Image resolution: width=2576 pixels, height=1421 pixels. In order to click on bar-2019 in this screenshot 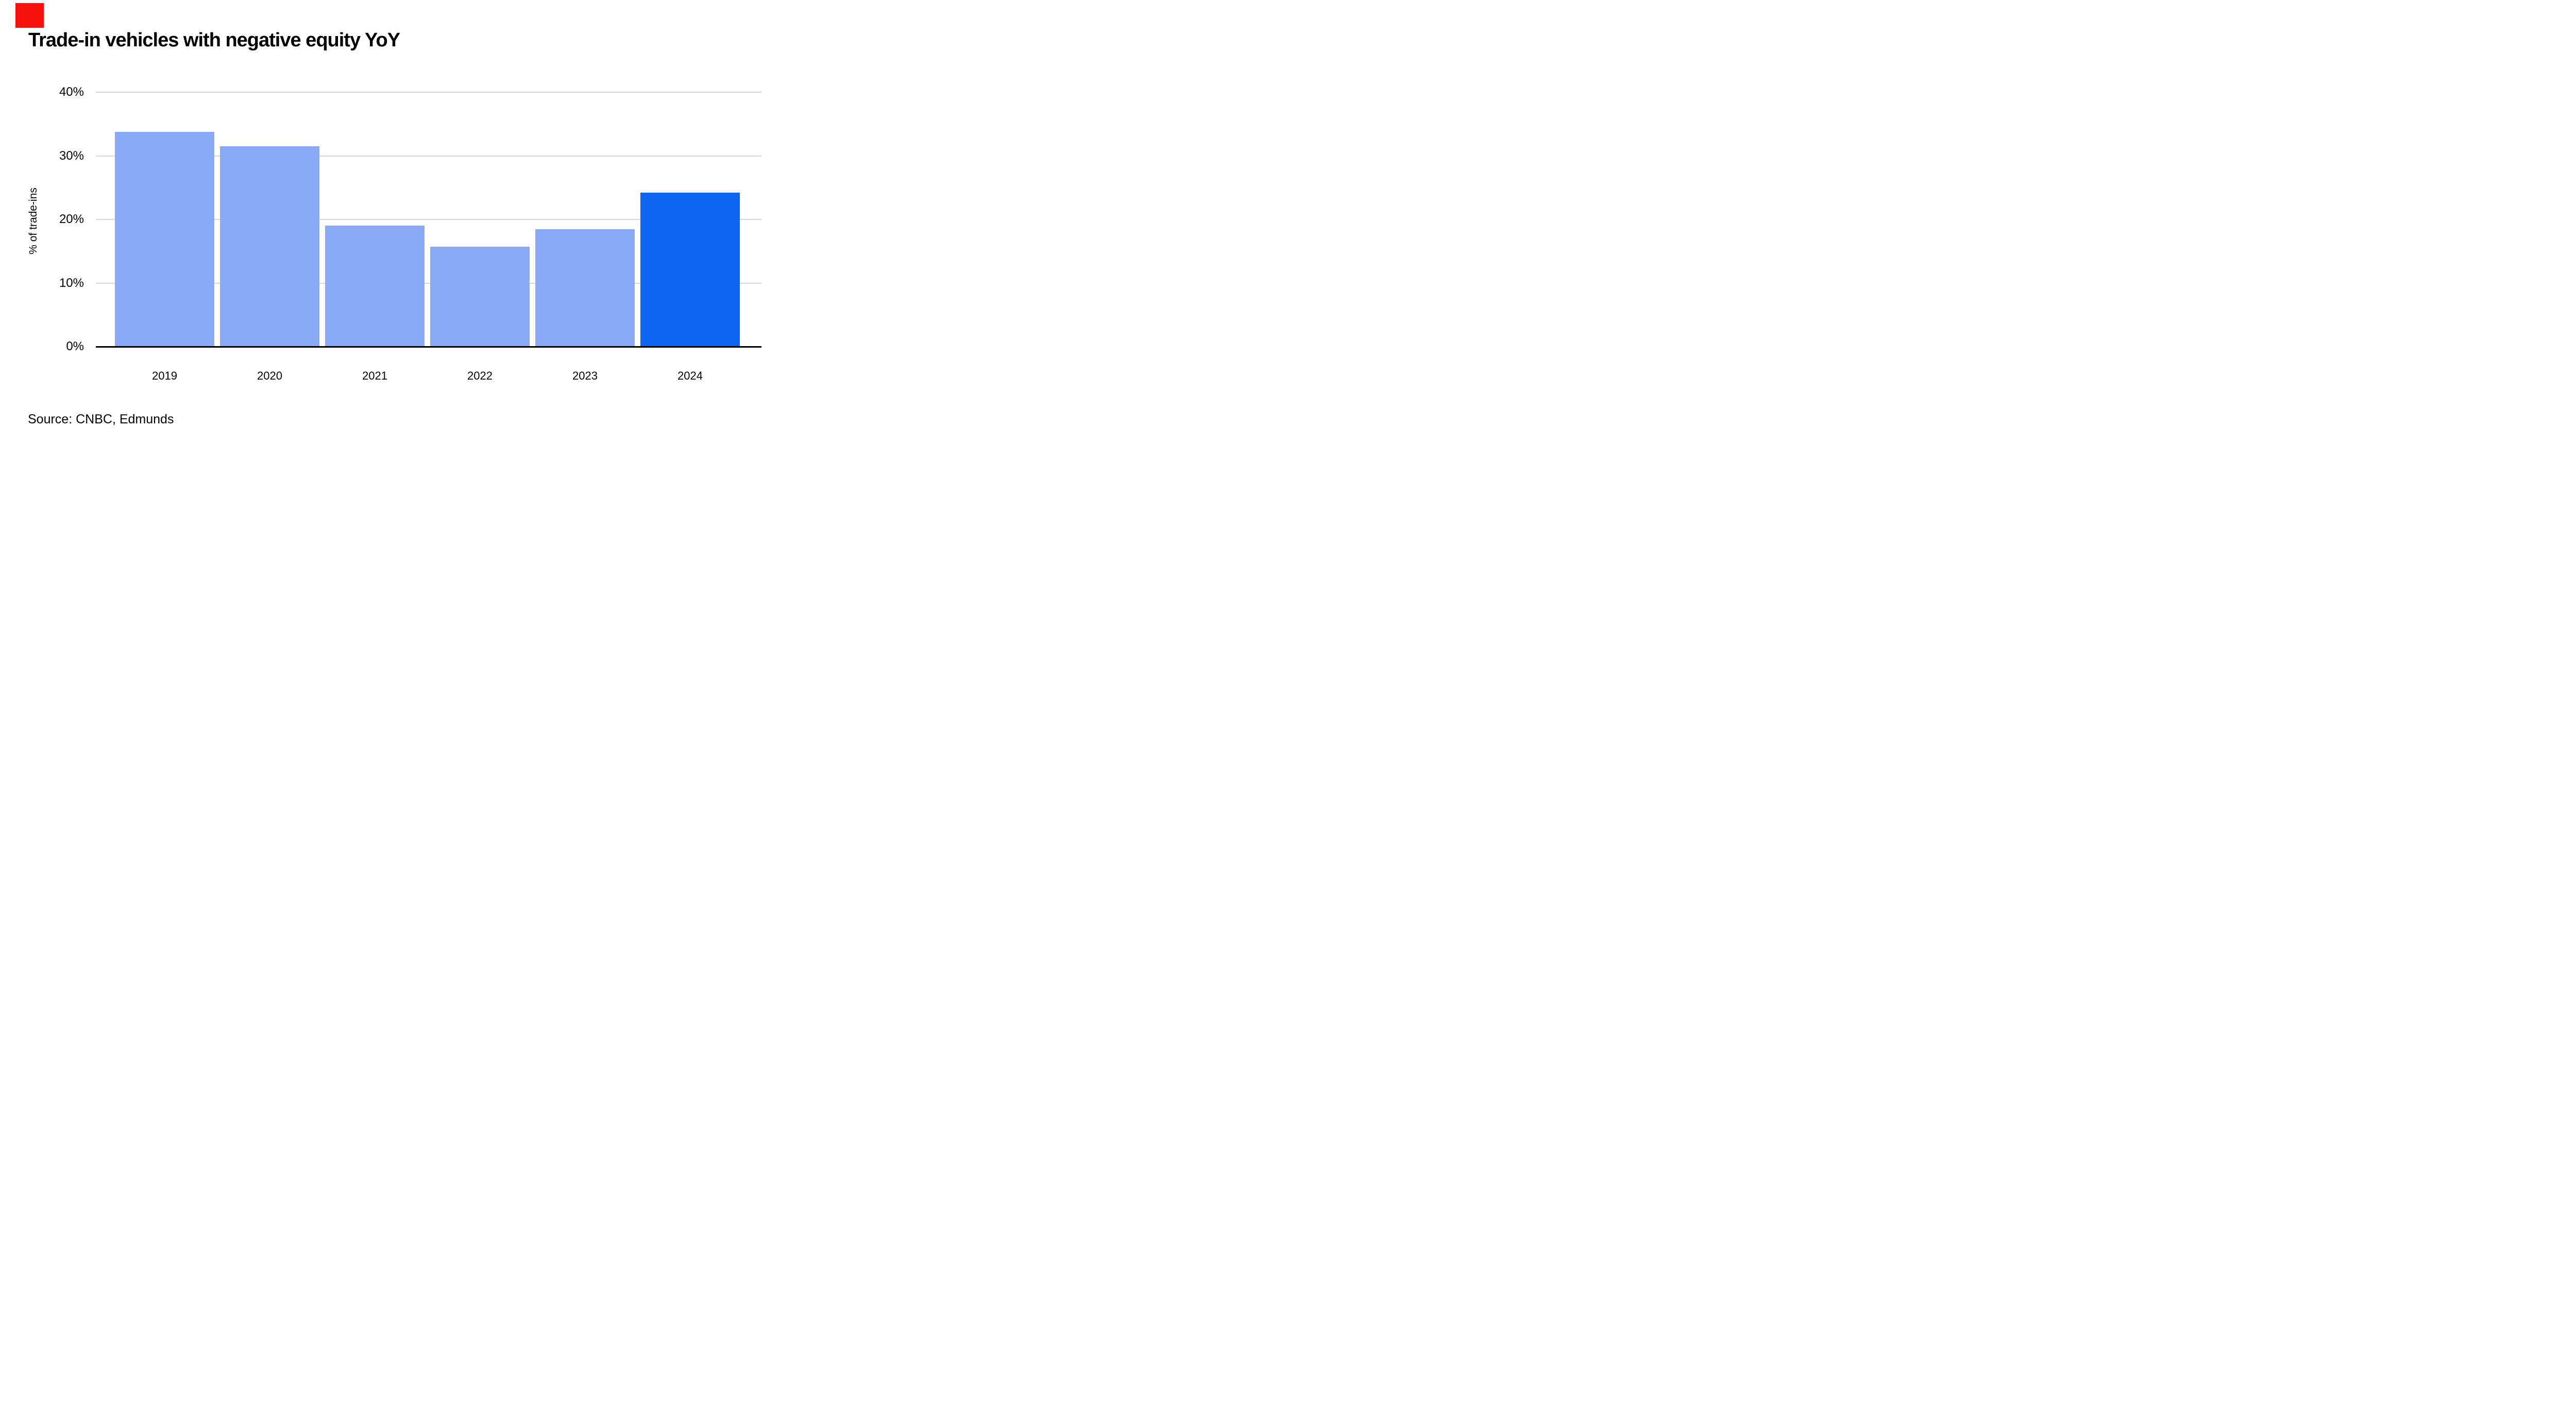, I will do `click(164, 239)`.